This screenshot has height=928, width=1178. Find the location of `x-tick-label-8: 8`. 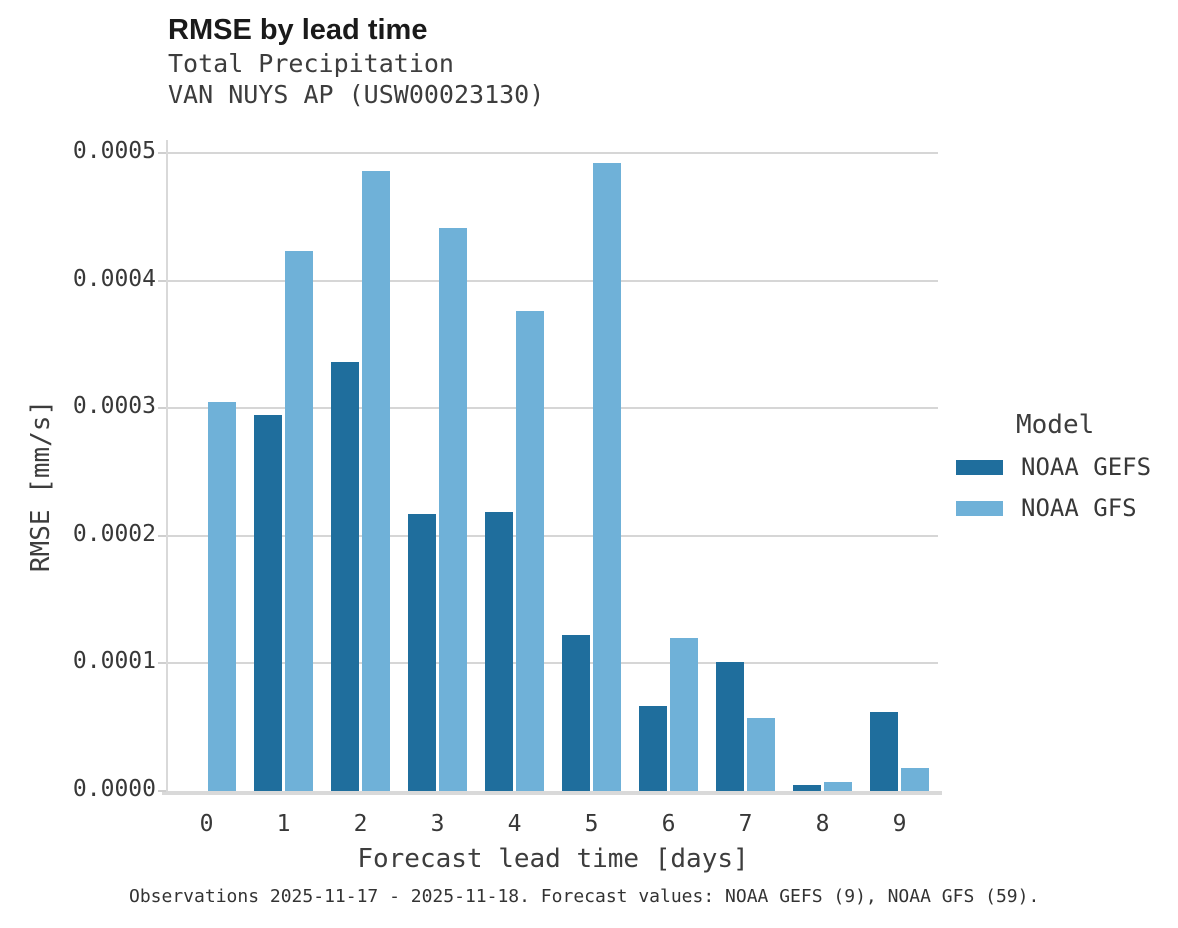

x-tick-label-8: 8 is located at coordinates (822, 824).